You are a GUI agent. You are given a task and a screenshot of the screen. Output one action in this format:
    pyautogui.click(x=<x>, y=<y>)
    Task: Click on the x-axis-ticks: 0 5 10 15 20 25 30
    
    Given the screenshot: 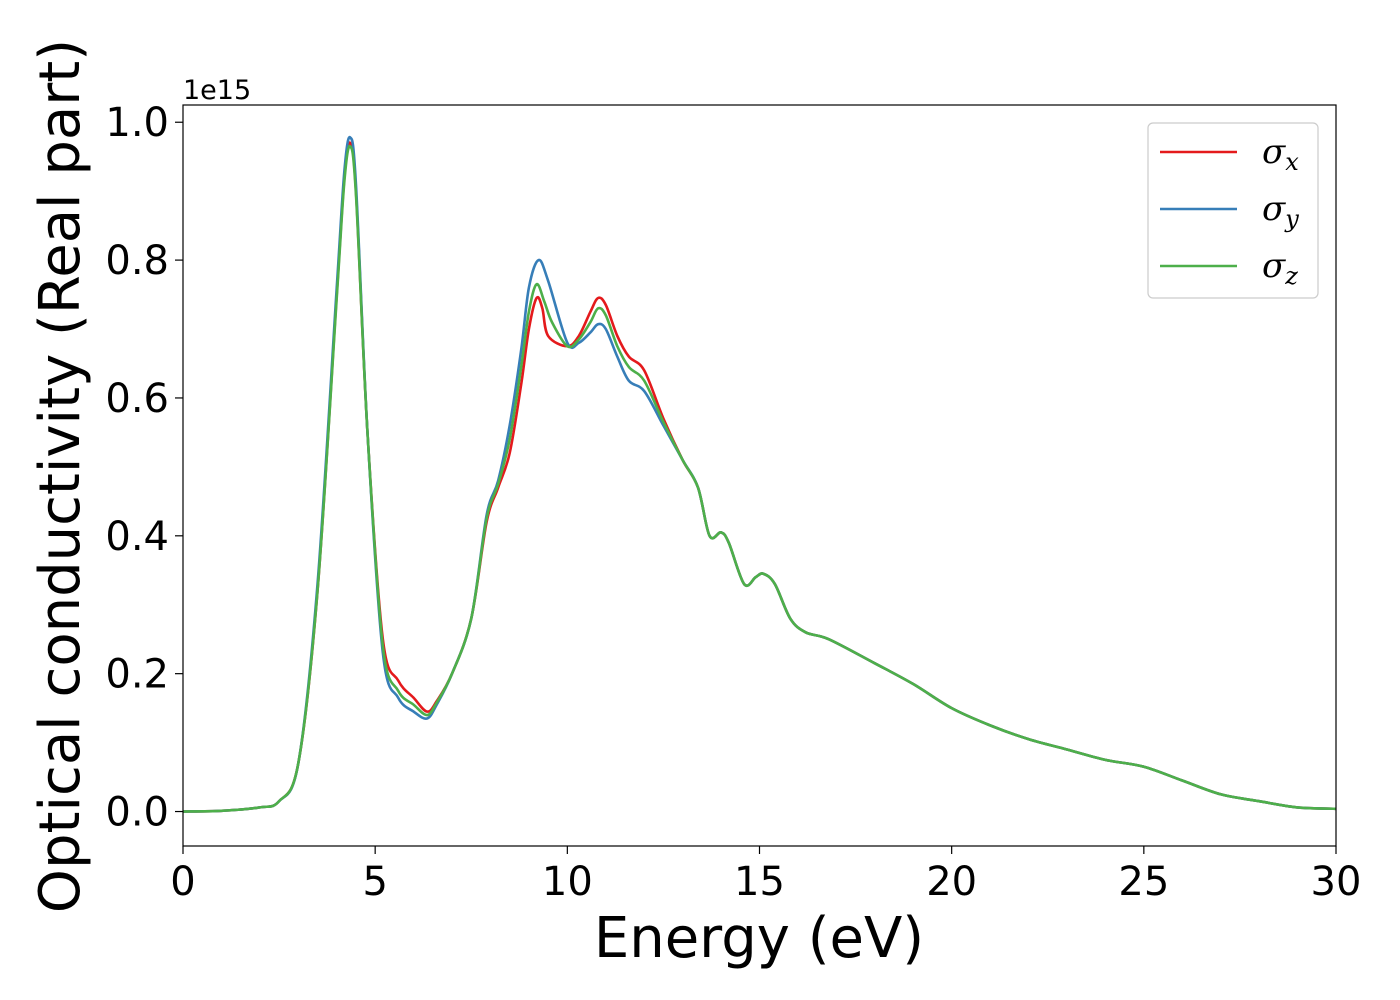 What is the action you would take?
    pyautogui.click(x=765, y=875)
    